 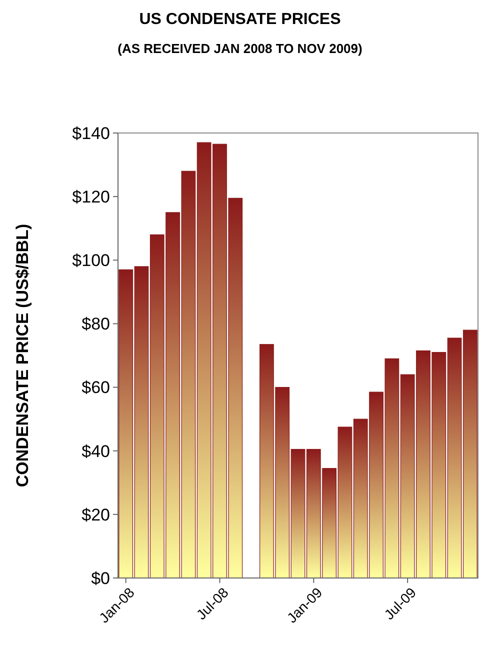 What do you see at coordinates (100, 578) in the screenshot?
I see `y-tick-label: $0` at bounding box center [100, 578].